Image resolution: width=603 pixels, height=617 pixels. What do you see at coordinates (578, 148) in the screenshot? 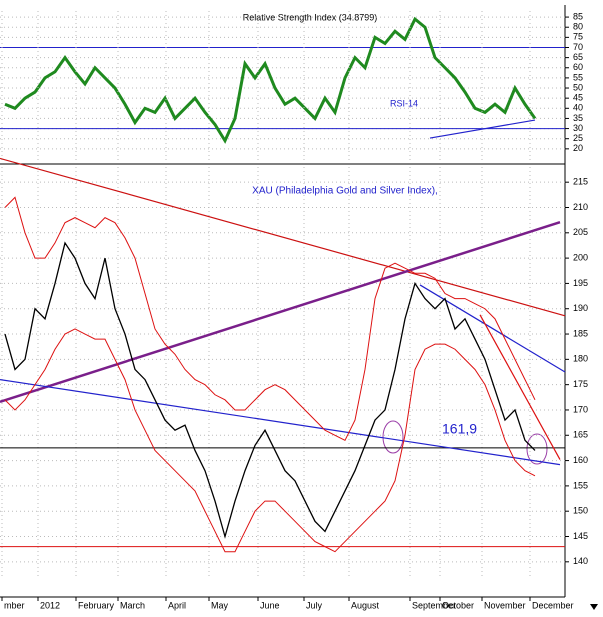
I see `y-tick-label: 20` at bounding box center [578, 148].